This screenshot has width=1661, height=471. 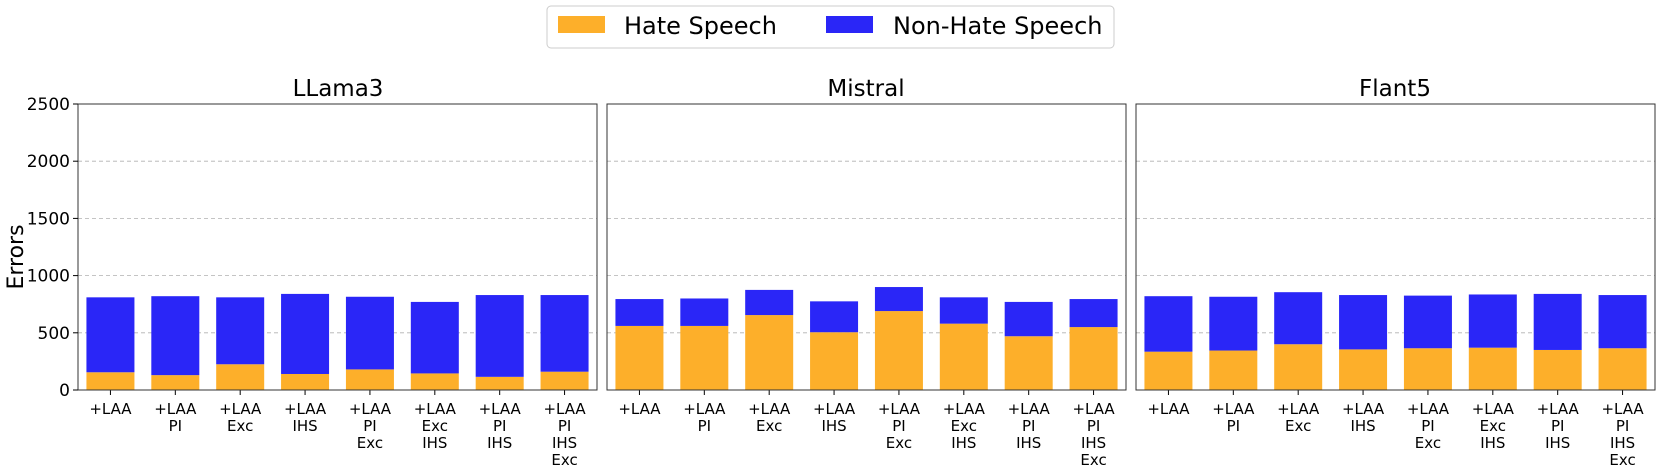 What do you see at coordinates (700, 26) in the screenshot?
I see `legend-label-hate-speech: Hate Speech` at bounding box center [700, 26].